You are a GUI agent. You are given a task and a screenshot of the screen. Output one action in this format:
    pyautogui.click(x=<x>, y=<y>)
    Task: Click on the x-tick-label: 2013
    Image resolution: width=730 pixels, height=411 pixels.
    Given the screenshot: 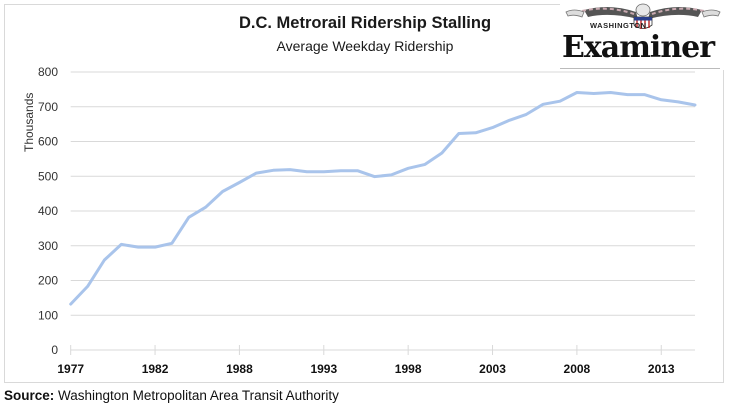 What is the action you would take?
    pyautogui.click(x=661, y=369)
    